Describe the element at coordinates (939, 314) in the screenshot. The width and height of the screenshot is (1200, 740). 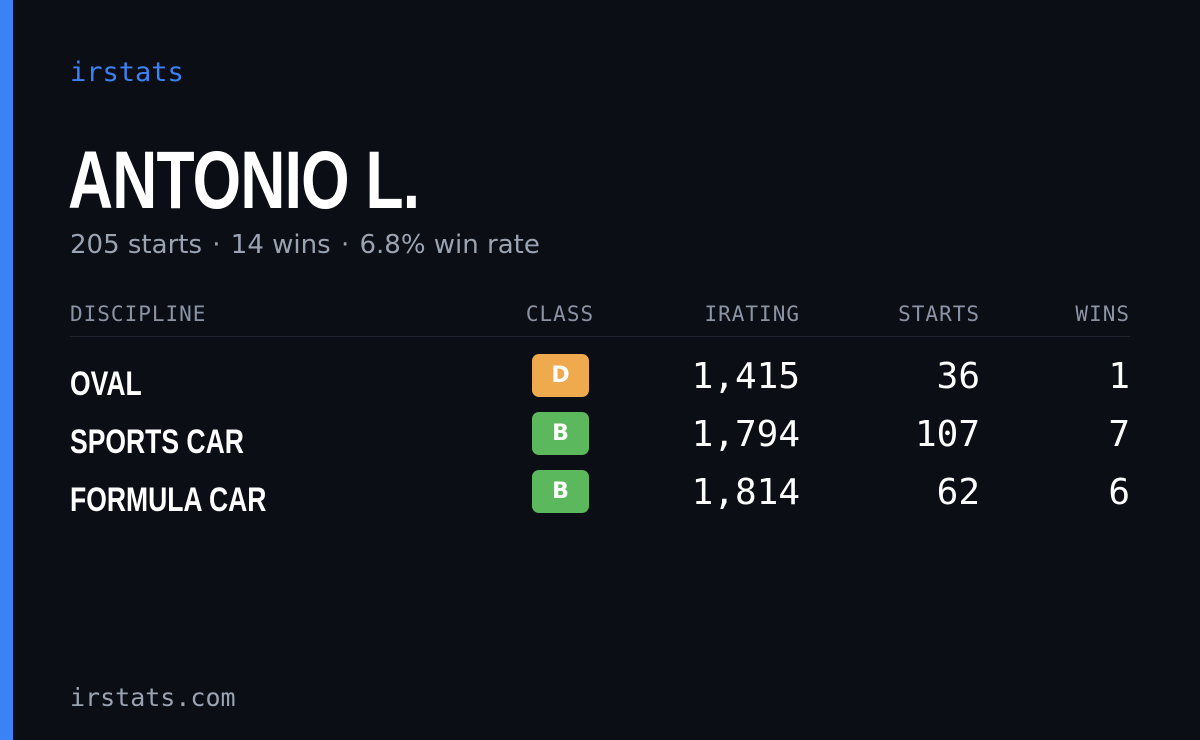
I see `header-starts: STARTS` at that location.